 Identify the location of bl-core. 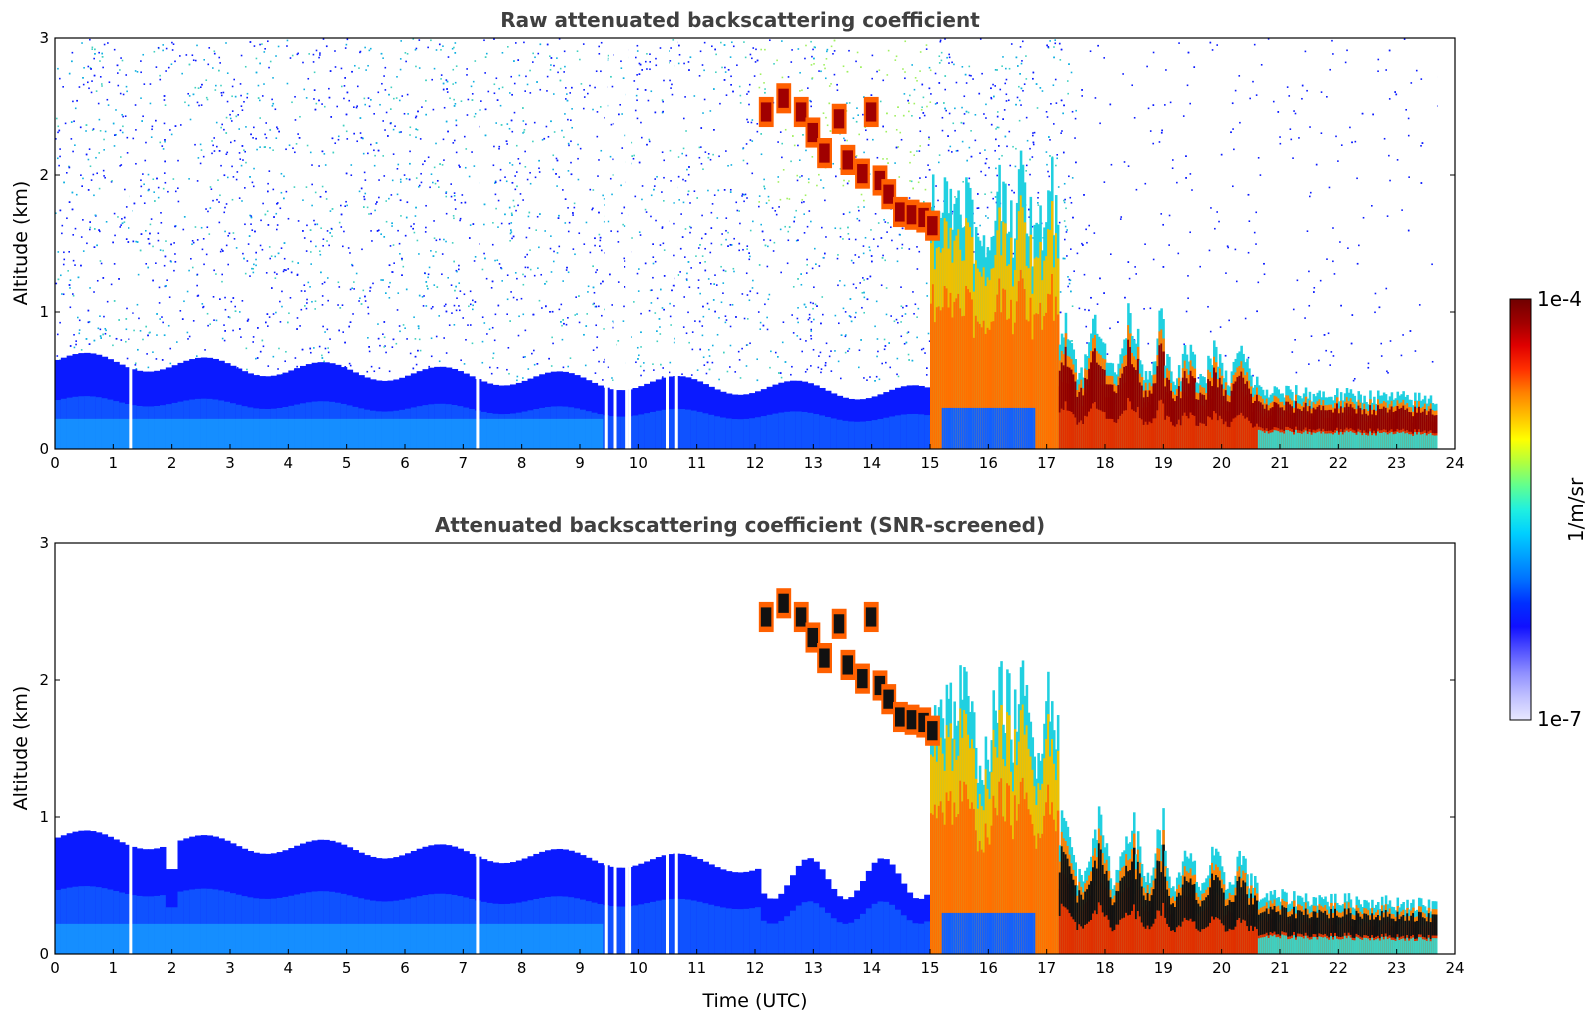
(682, 429).